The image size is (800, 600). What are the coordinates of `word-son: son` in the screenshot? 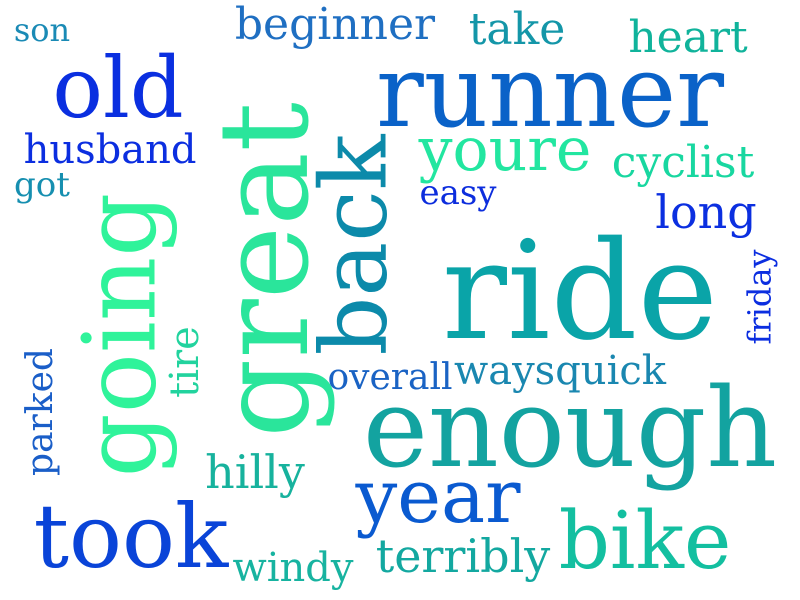 It's located at (42, 30).